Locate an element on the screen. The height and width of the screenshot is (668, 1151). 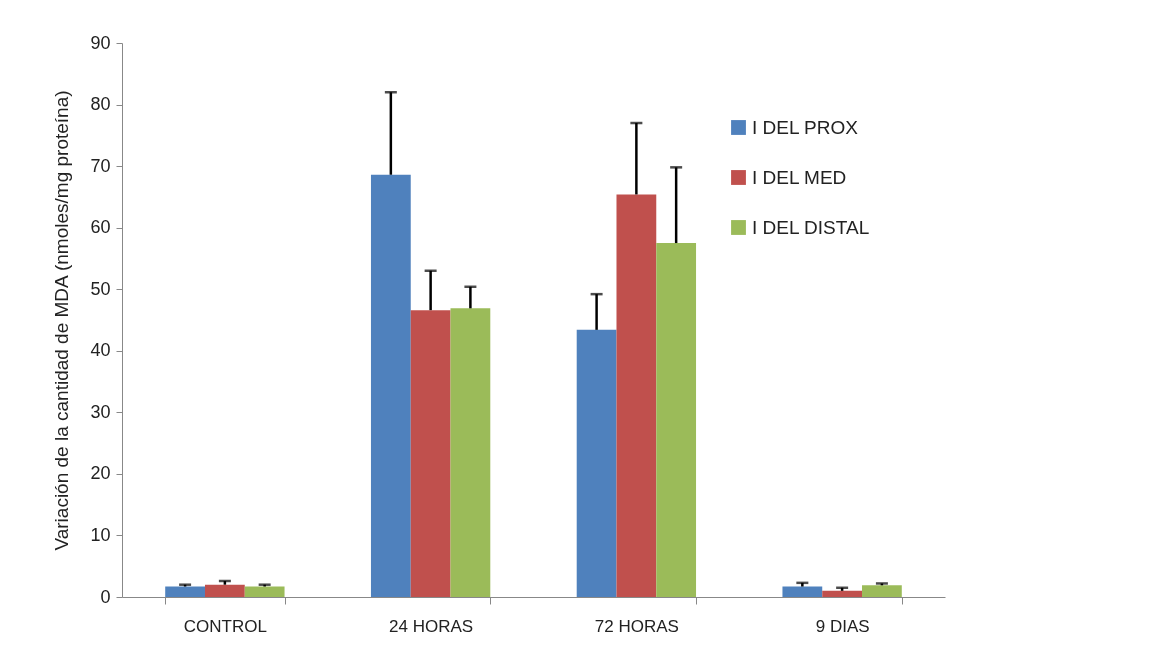
legend-label: I DEL MED is located at coordinates (799, 177).